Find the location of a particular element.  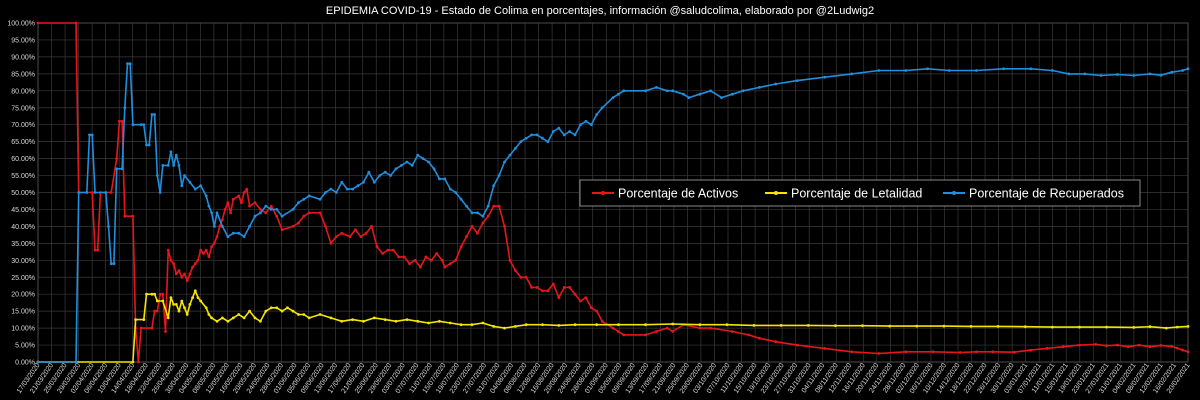

y-tick-label: 20.00% is located at coordinates (23, 295).